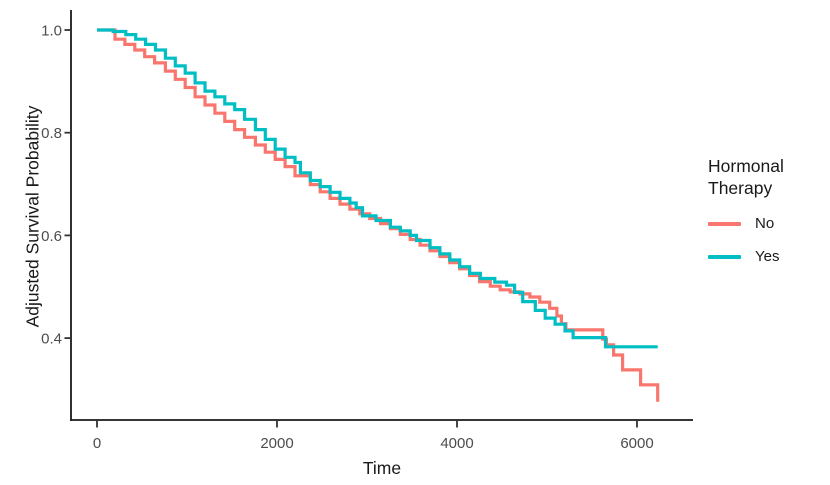  What do you see at coordinates (746, 256) in the screenshot?
I see `legend-item-yes: Yes` at bounding box center [746, 256].